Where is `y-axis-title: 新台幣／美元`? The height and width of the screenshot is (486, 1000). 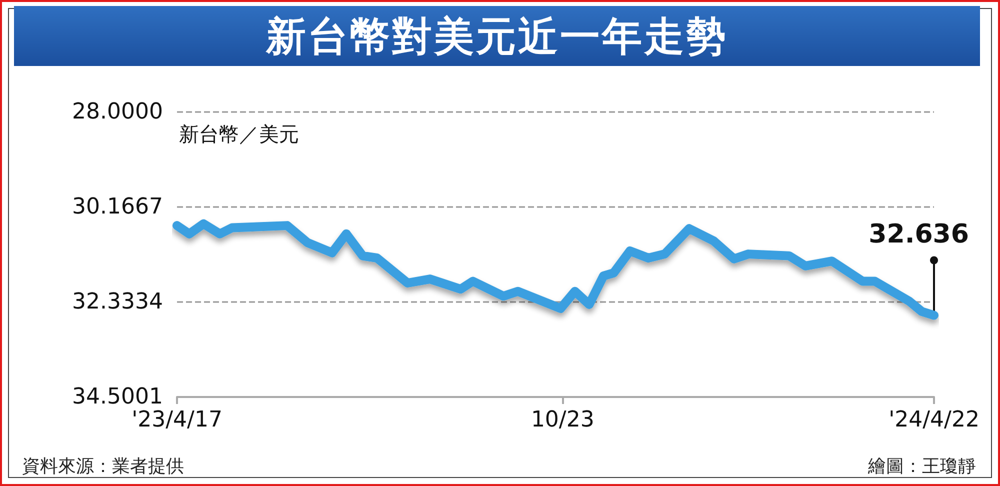 y-axis-title: 新台幣／美元 is located at coordinates (239, 134).